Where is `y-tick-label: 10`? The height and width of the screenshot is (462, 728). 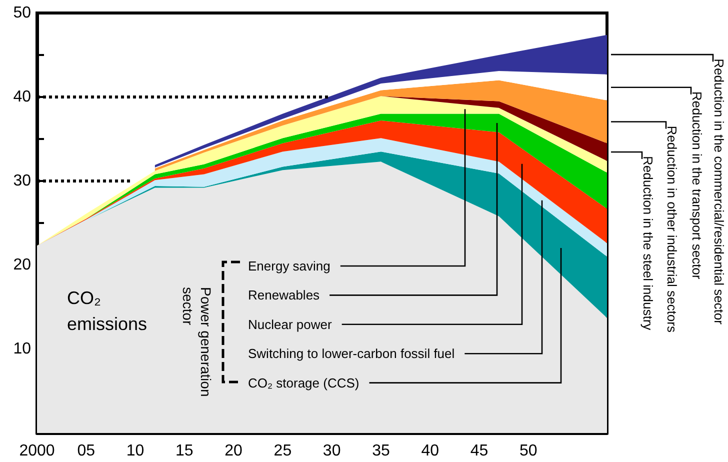 y-tick-label: 10 is located at coordinates (22, 349).